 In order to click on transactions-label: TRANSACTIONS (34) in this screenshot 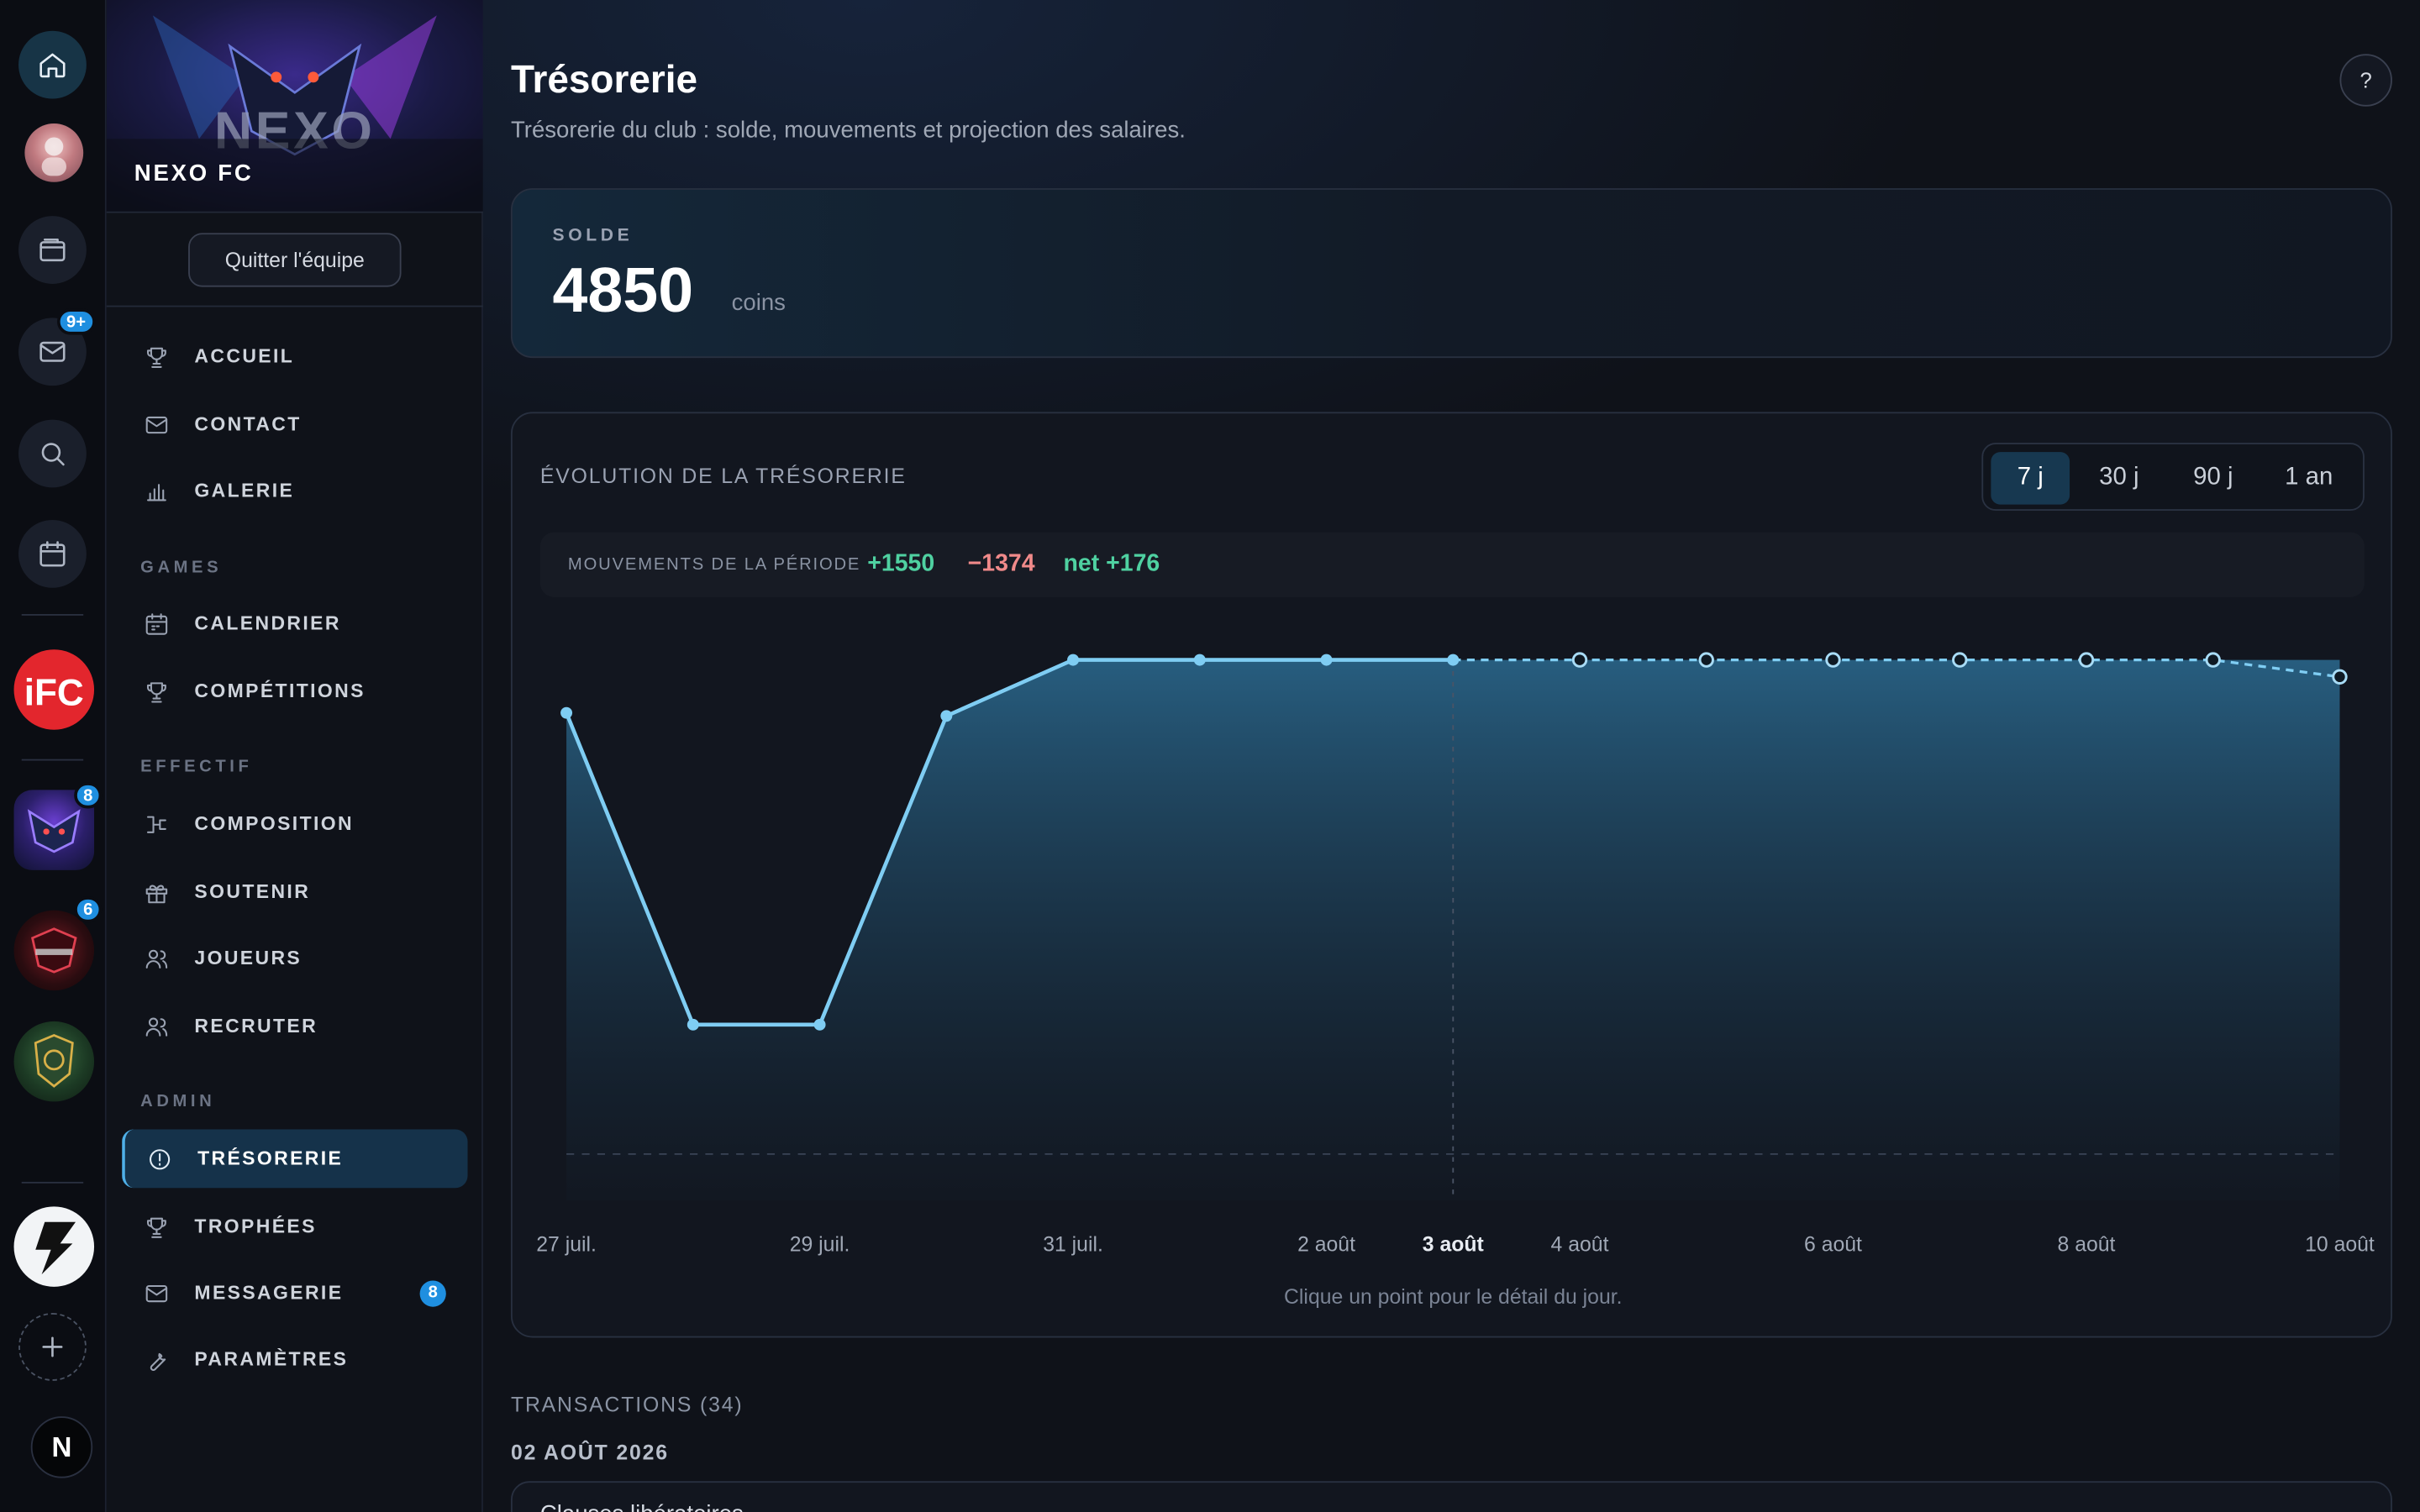, I will do `click(627, 1405)`.